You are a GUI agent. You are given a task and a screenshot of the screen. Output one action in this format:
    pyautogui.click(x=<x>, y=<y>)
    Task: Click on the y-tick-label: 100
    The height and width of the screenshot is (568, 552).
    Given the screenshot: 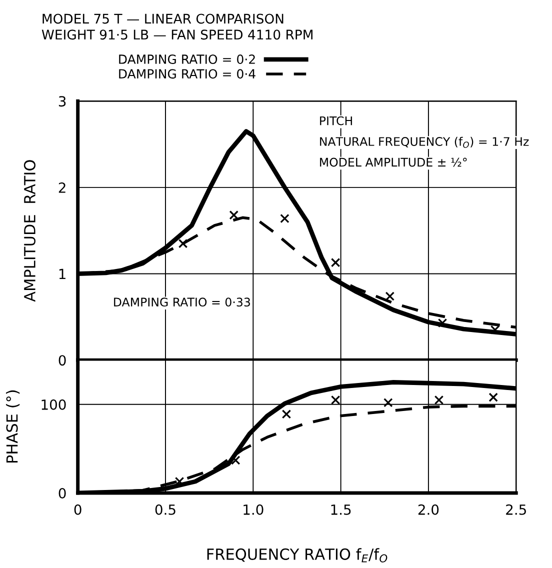 What is the action you would take?
    pyautogui.click(x=54, y=404)
    